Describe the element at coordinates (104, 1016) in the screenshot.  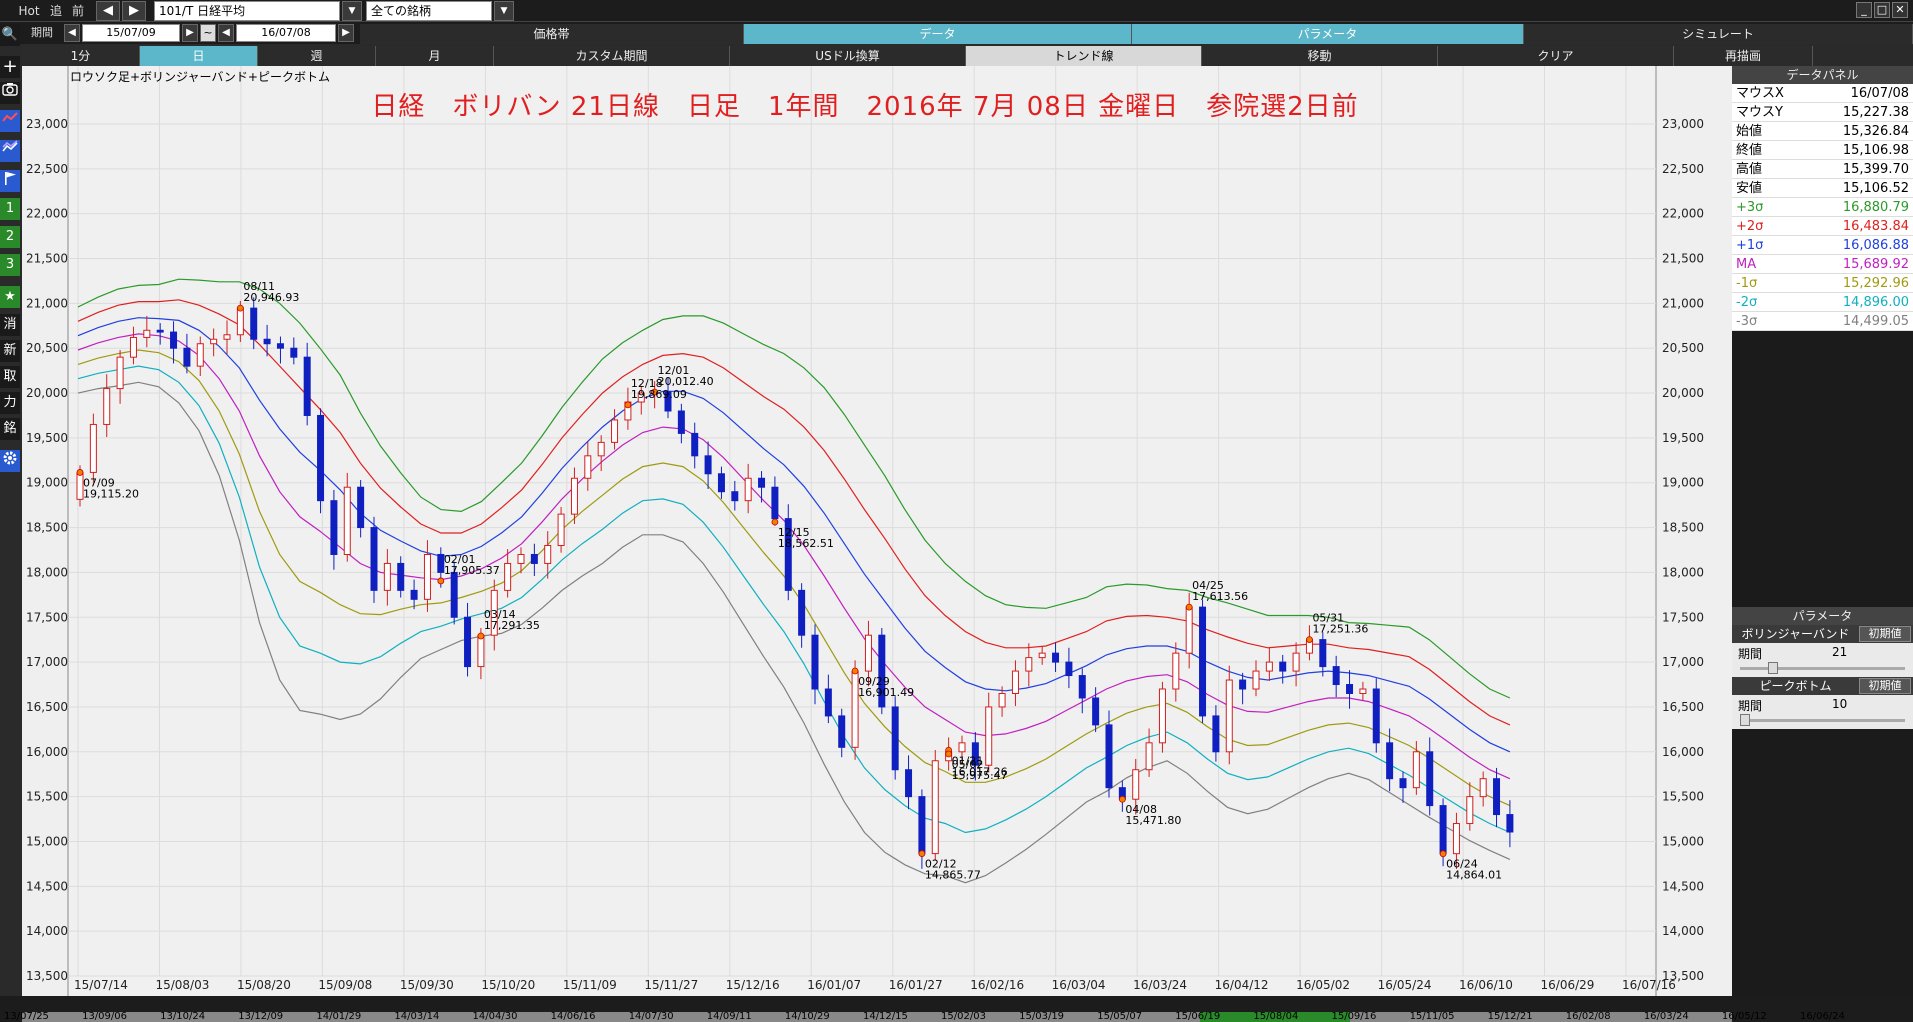
I see `history-tick-label: 13/09/06` at that location.